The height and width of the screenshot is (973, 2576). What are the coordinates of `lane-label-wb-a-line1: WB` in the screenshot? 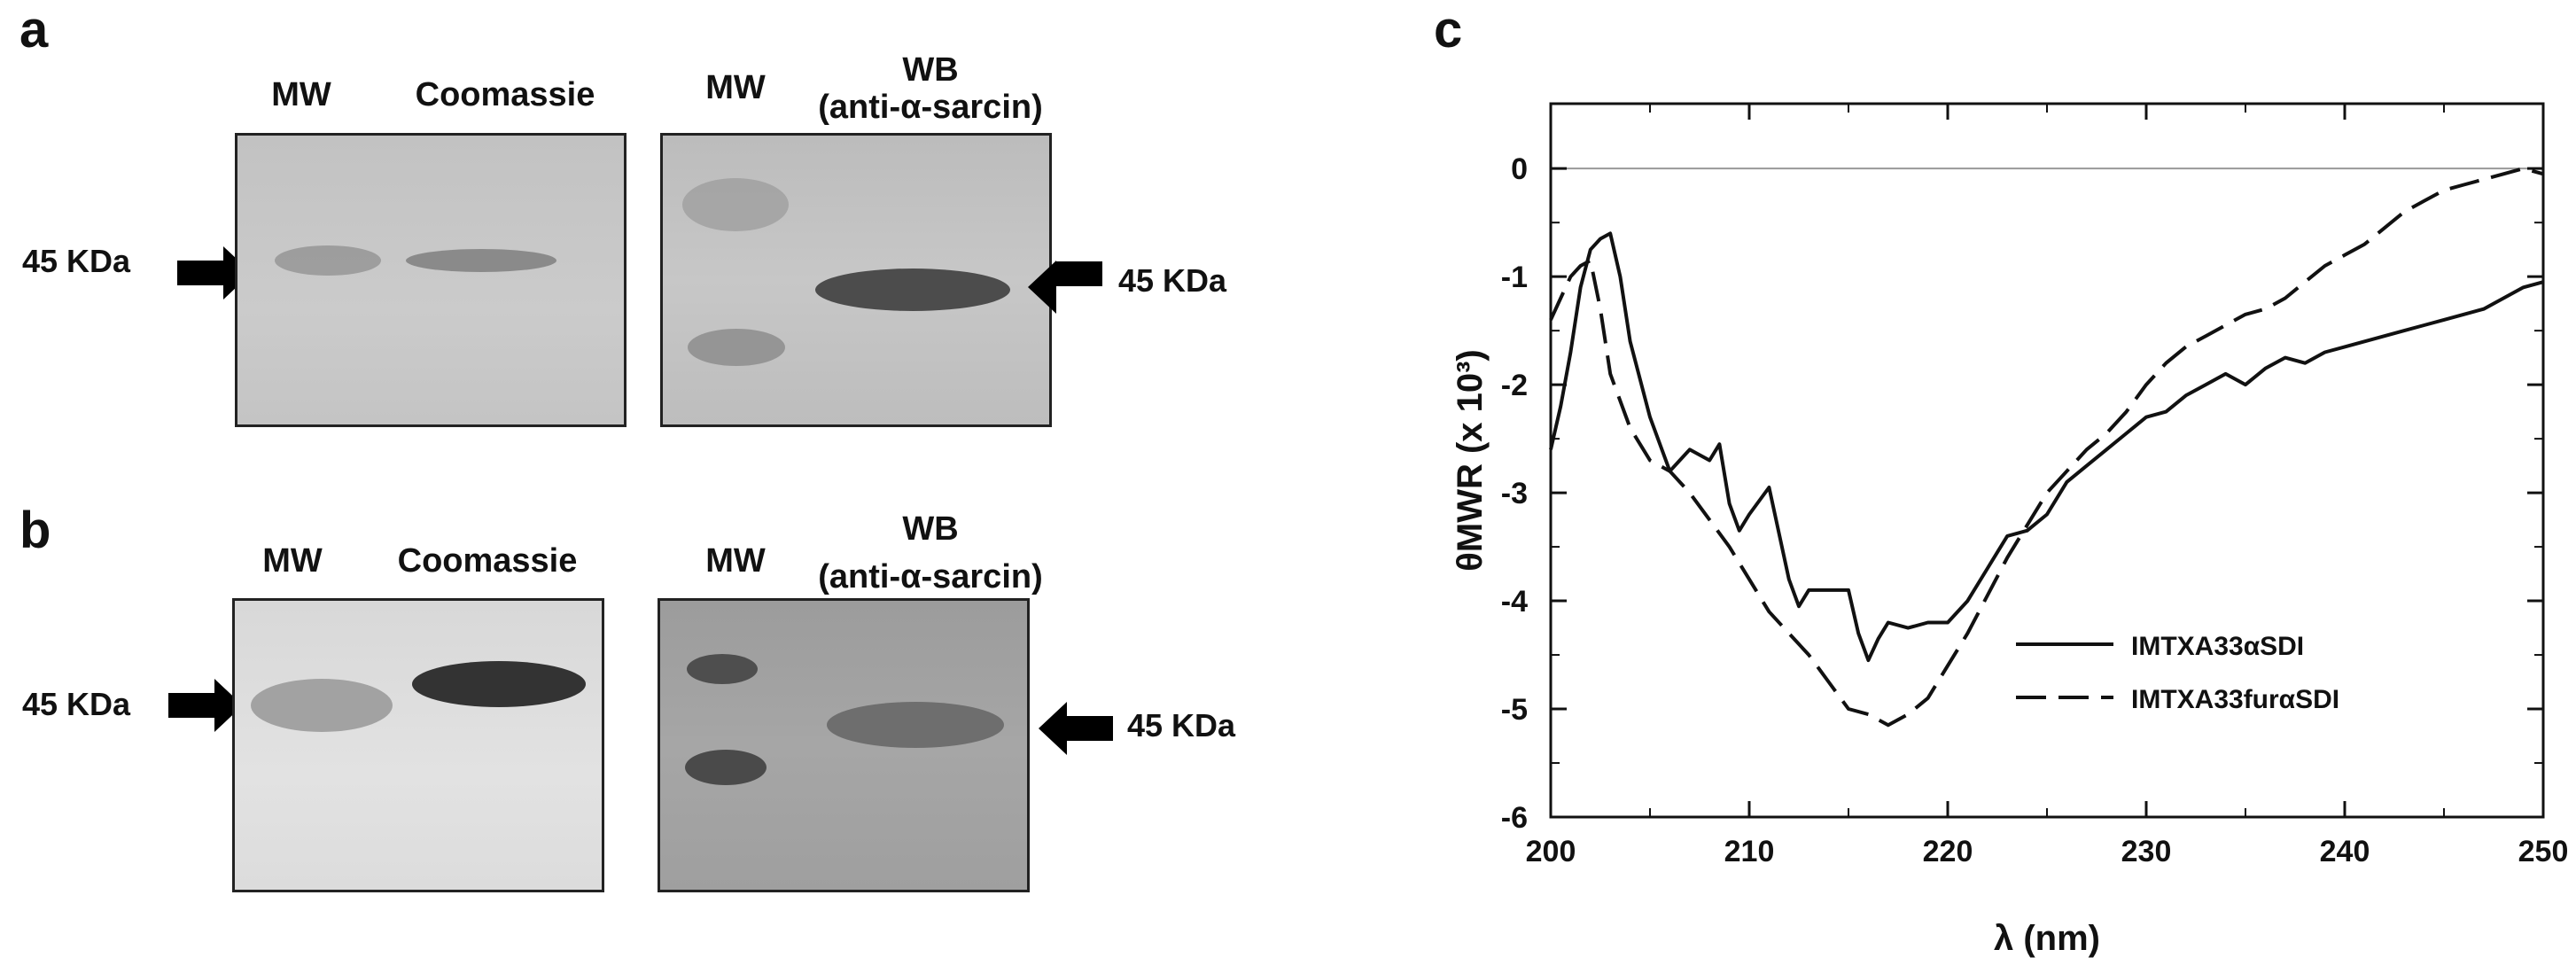 It's located at (931, 70).